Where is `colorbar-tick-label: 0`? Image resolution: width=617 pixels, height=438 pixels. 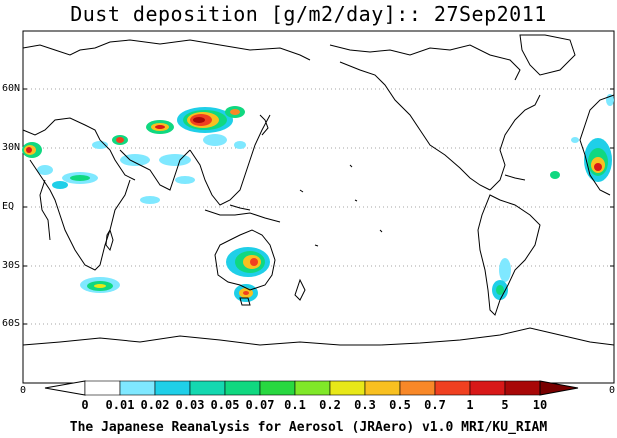 colorbar-tick-label: 0 is located at coordinates (85, 405).